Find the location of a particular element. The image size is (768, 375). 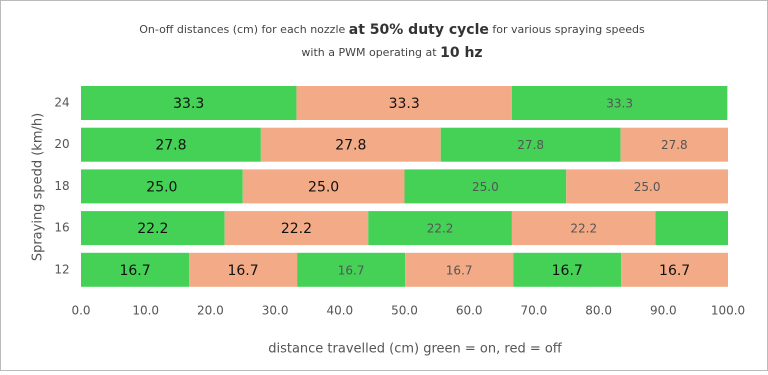

title-part: On-off distances (cm) for each nozzle is located at coordinates (244, 29).